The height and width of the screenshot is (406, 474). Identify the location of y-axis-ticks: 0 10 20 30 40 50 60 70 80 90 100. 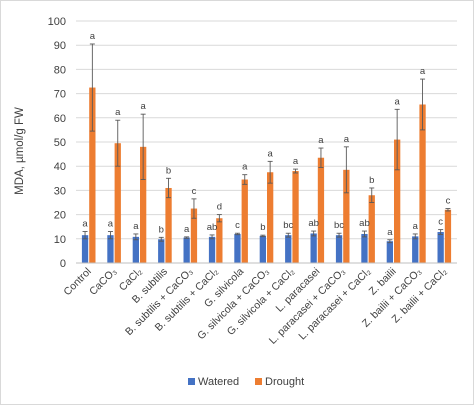
(57, 143).